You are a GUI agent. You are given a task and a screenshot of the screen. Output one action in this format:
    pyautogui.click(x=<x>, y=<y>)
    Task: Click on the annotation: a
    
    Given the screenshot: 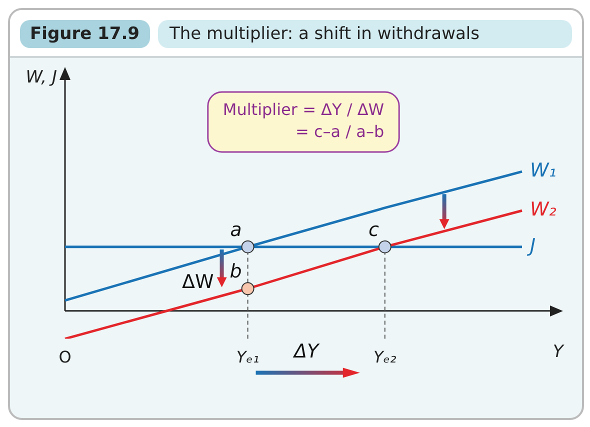 What is the action you would take?
    pyautogui.click(x=236, y=229)
    